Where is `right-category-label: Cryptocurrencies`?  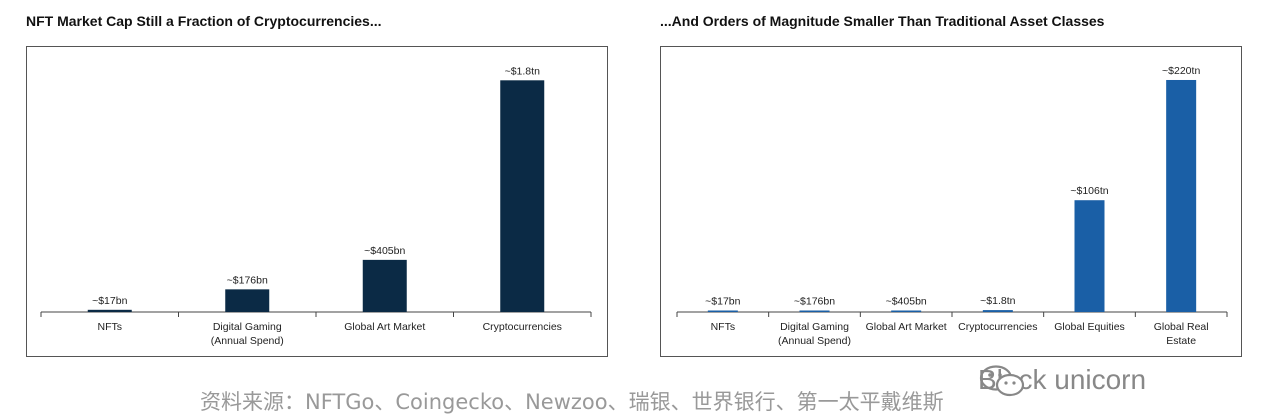 right-category-label: Cryptocurrencies is located at coordinates (997, 327).